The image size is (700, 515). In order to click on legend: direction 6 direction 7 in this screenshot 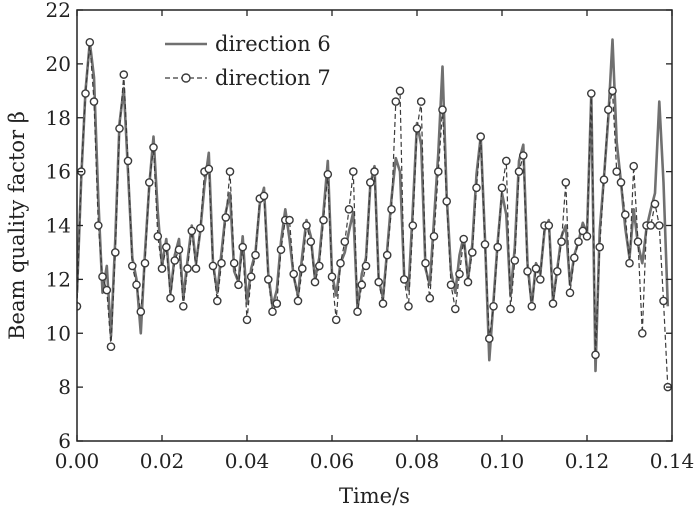, I will do `click(248, 61)`.